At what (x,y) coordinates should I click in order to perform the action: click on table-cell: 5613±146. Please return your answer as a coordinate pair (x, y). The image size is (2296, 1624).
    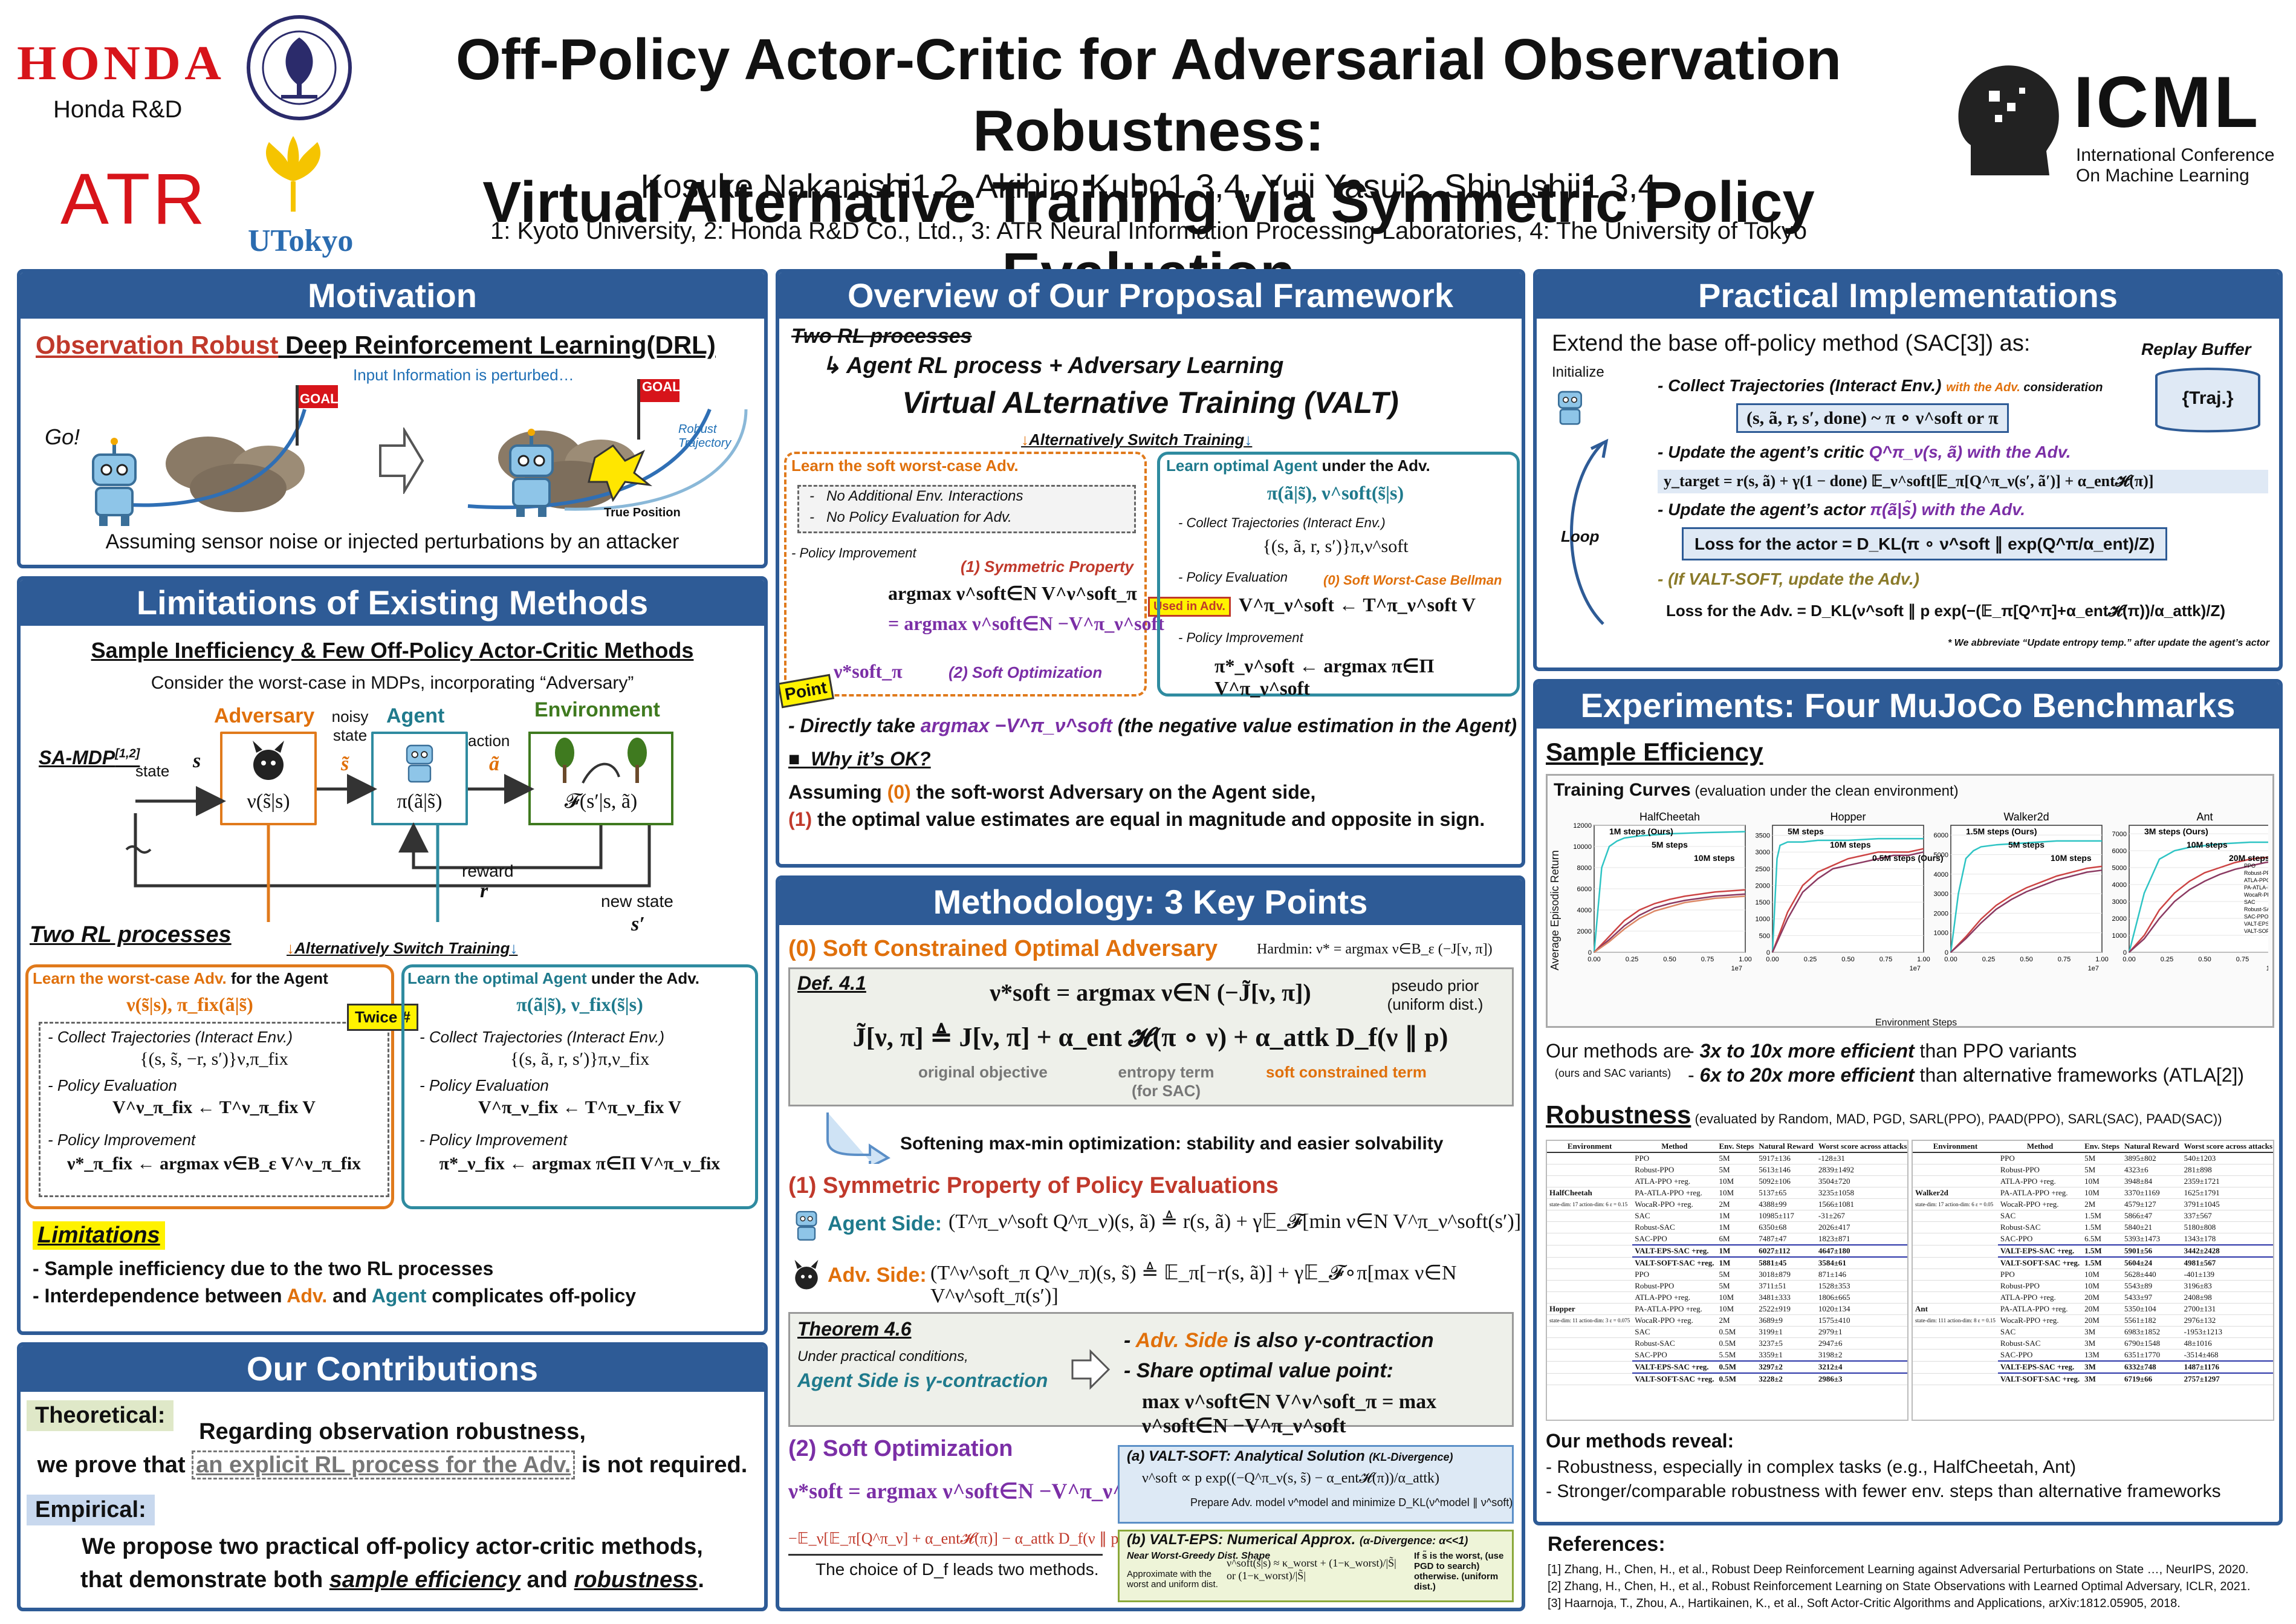
    Looking at the image, I should click on (1786, 1170).